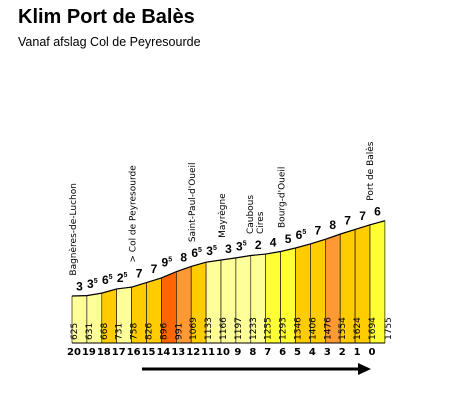  Describe the element at coordinates (261, 222) in the screenshot. I see `place-label: Cires` at that location.